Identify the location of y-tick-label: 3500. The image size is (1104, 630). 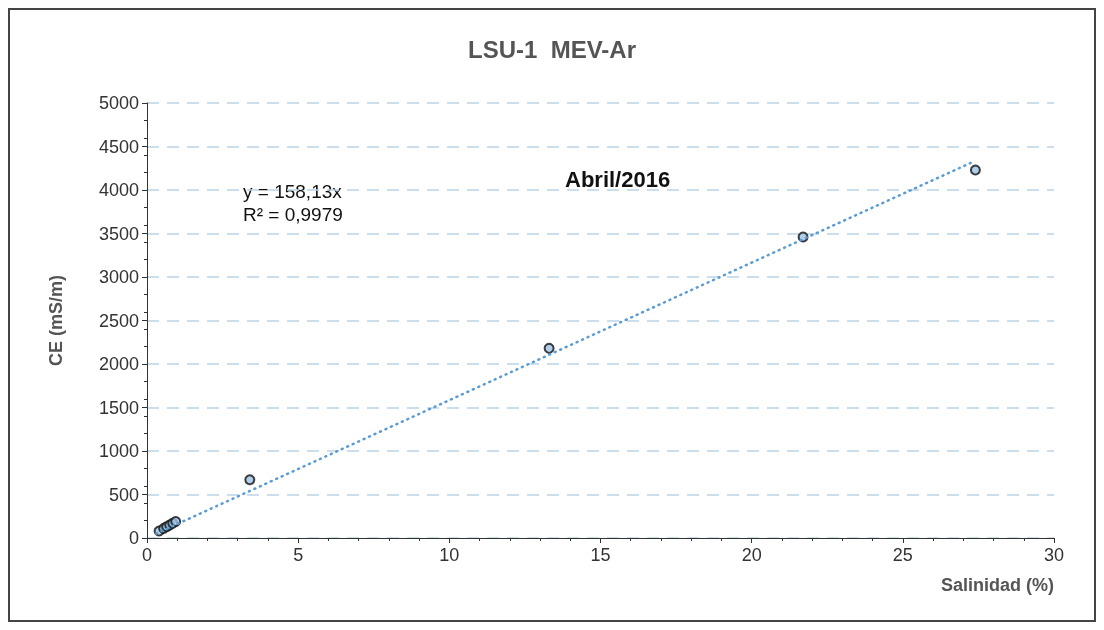
(118, 233).